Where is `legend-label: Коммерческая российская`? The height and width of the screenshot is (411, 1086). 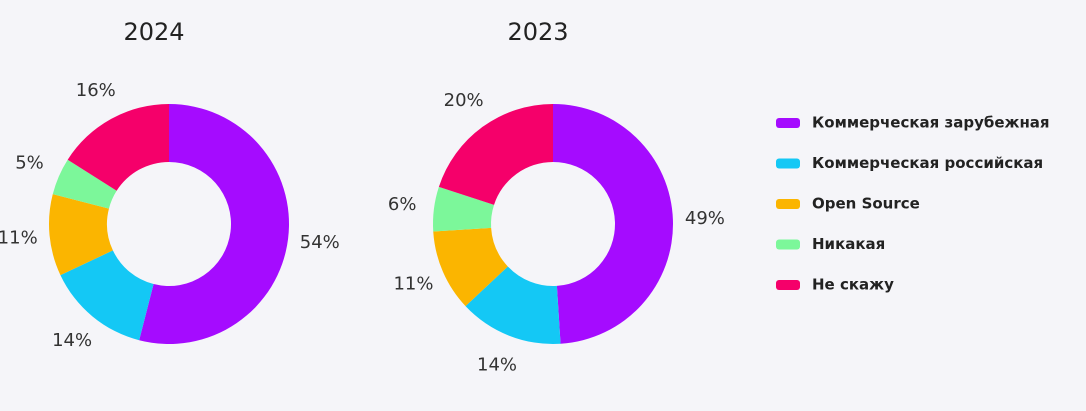 legend-label: Коммерческая российская is located at coordinates (927, 163).